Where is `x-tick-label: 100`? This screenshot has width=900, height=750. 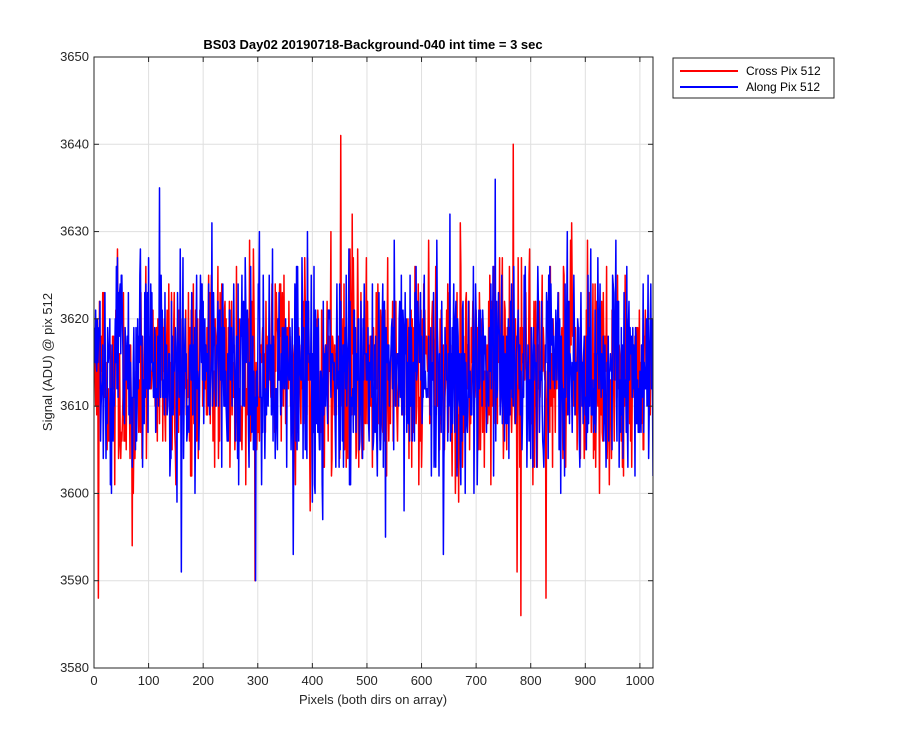 x-tick-label: 100 is located at coordinates (149, 680).